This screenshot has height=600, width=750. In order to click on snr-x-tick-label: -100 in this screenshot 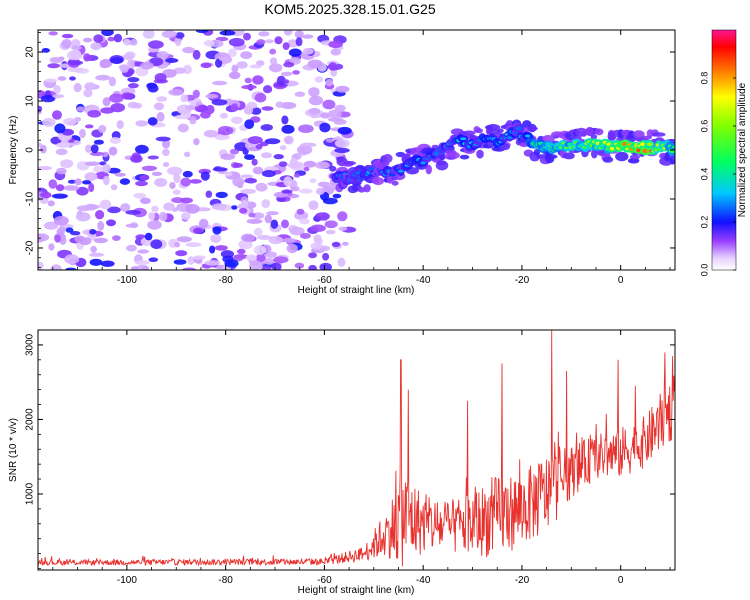, I will do `click(127, 580)`.